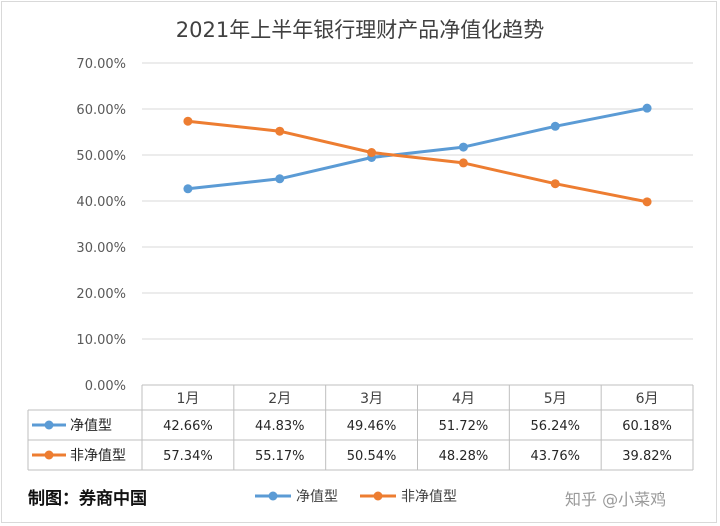 The image size is (720, 526). What do you see at coordinates (280, 456) in the screenshot?
I see `table-cell-value: 55.17%` at bounding box center [280, 456].